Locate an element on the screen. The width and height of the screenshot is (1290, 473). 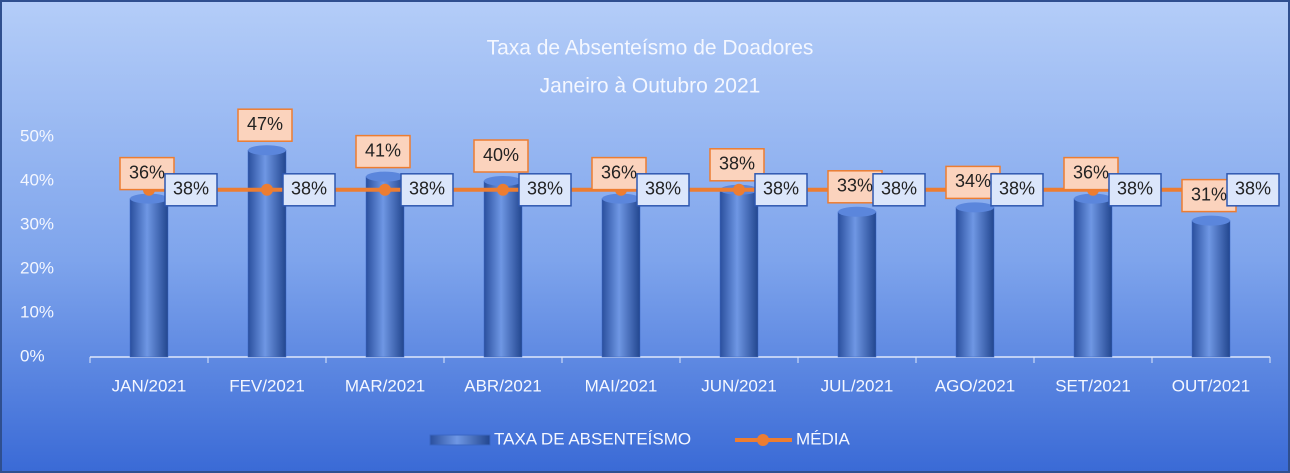
y-tick-label: 40% is located at coordinates (37, 179).